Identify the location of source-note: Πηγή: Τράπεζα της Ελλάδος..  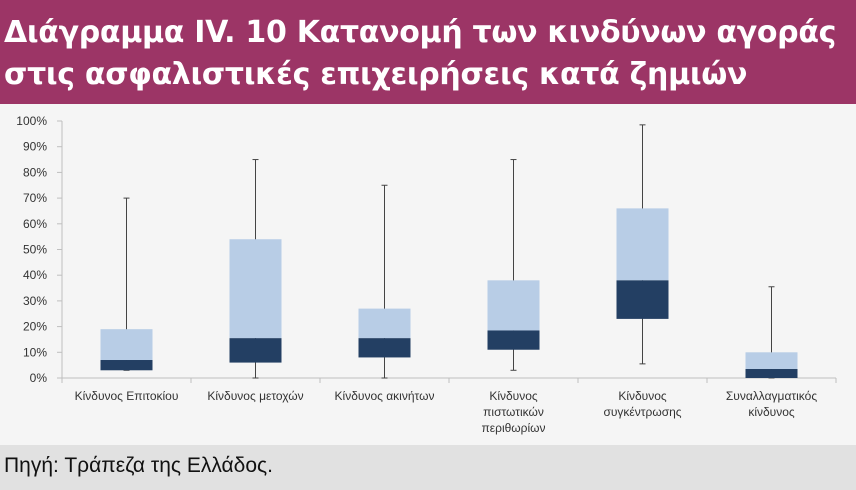
(428, 467).